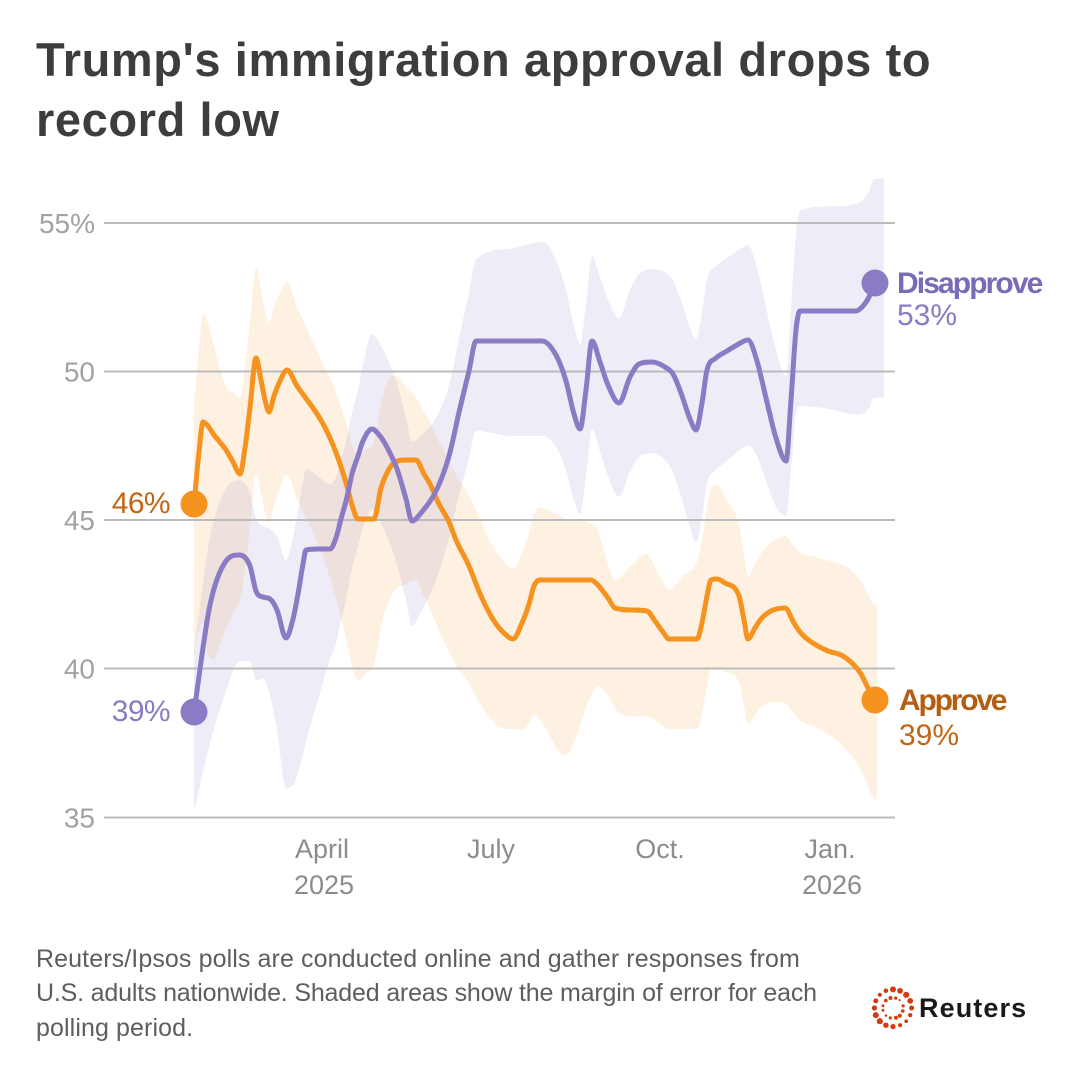  Describe the element at coordinates (79, 669) in the screenshot. I see `svg-text: 40` at that location.